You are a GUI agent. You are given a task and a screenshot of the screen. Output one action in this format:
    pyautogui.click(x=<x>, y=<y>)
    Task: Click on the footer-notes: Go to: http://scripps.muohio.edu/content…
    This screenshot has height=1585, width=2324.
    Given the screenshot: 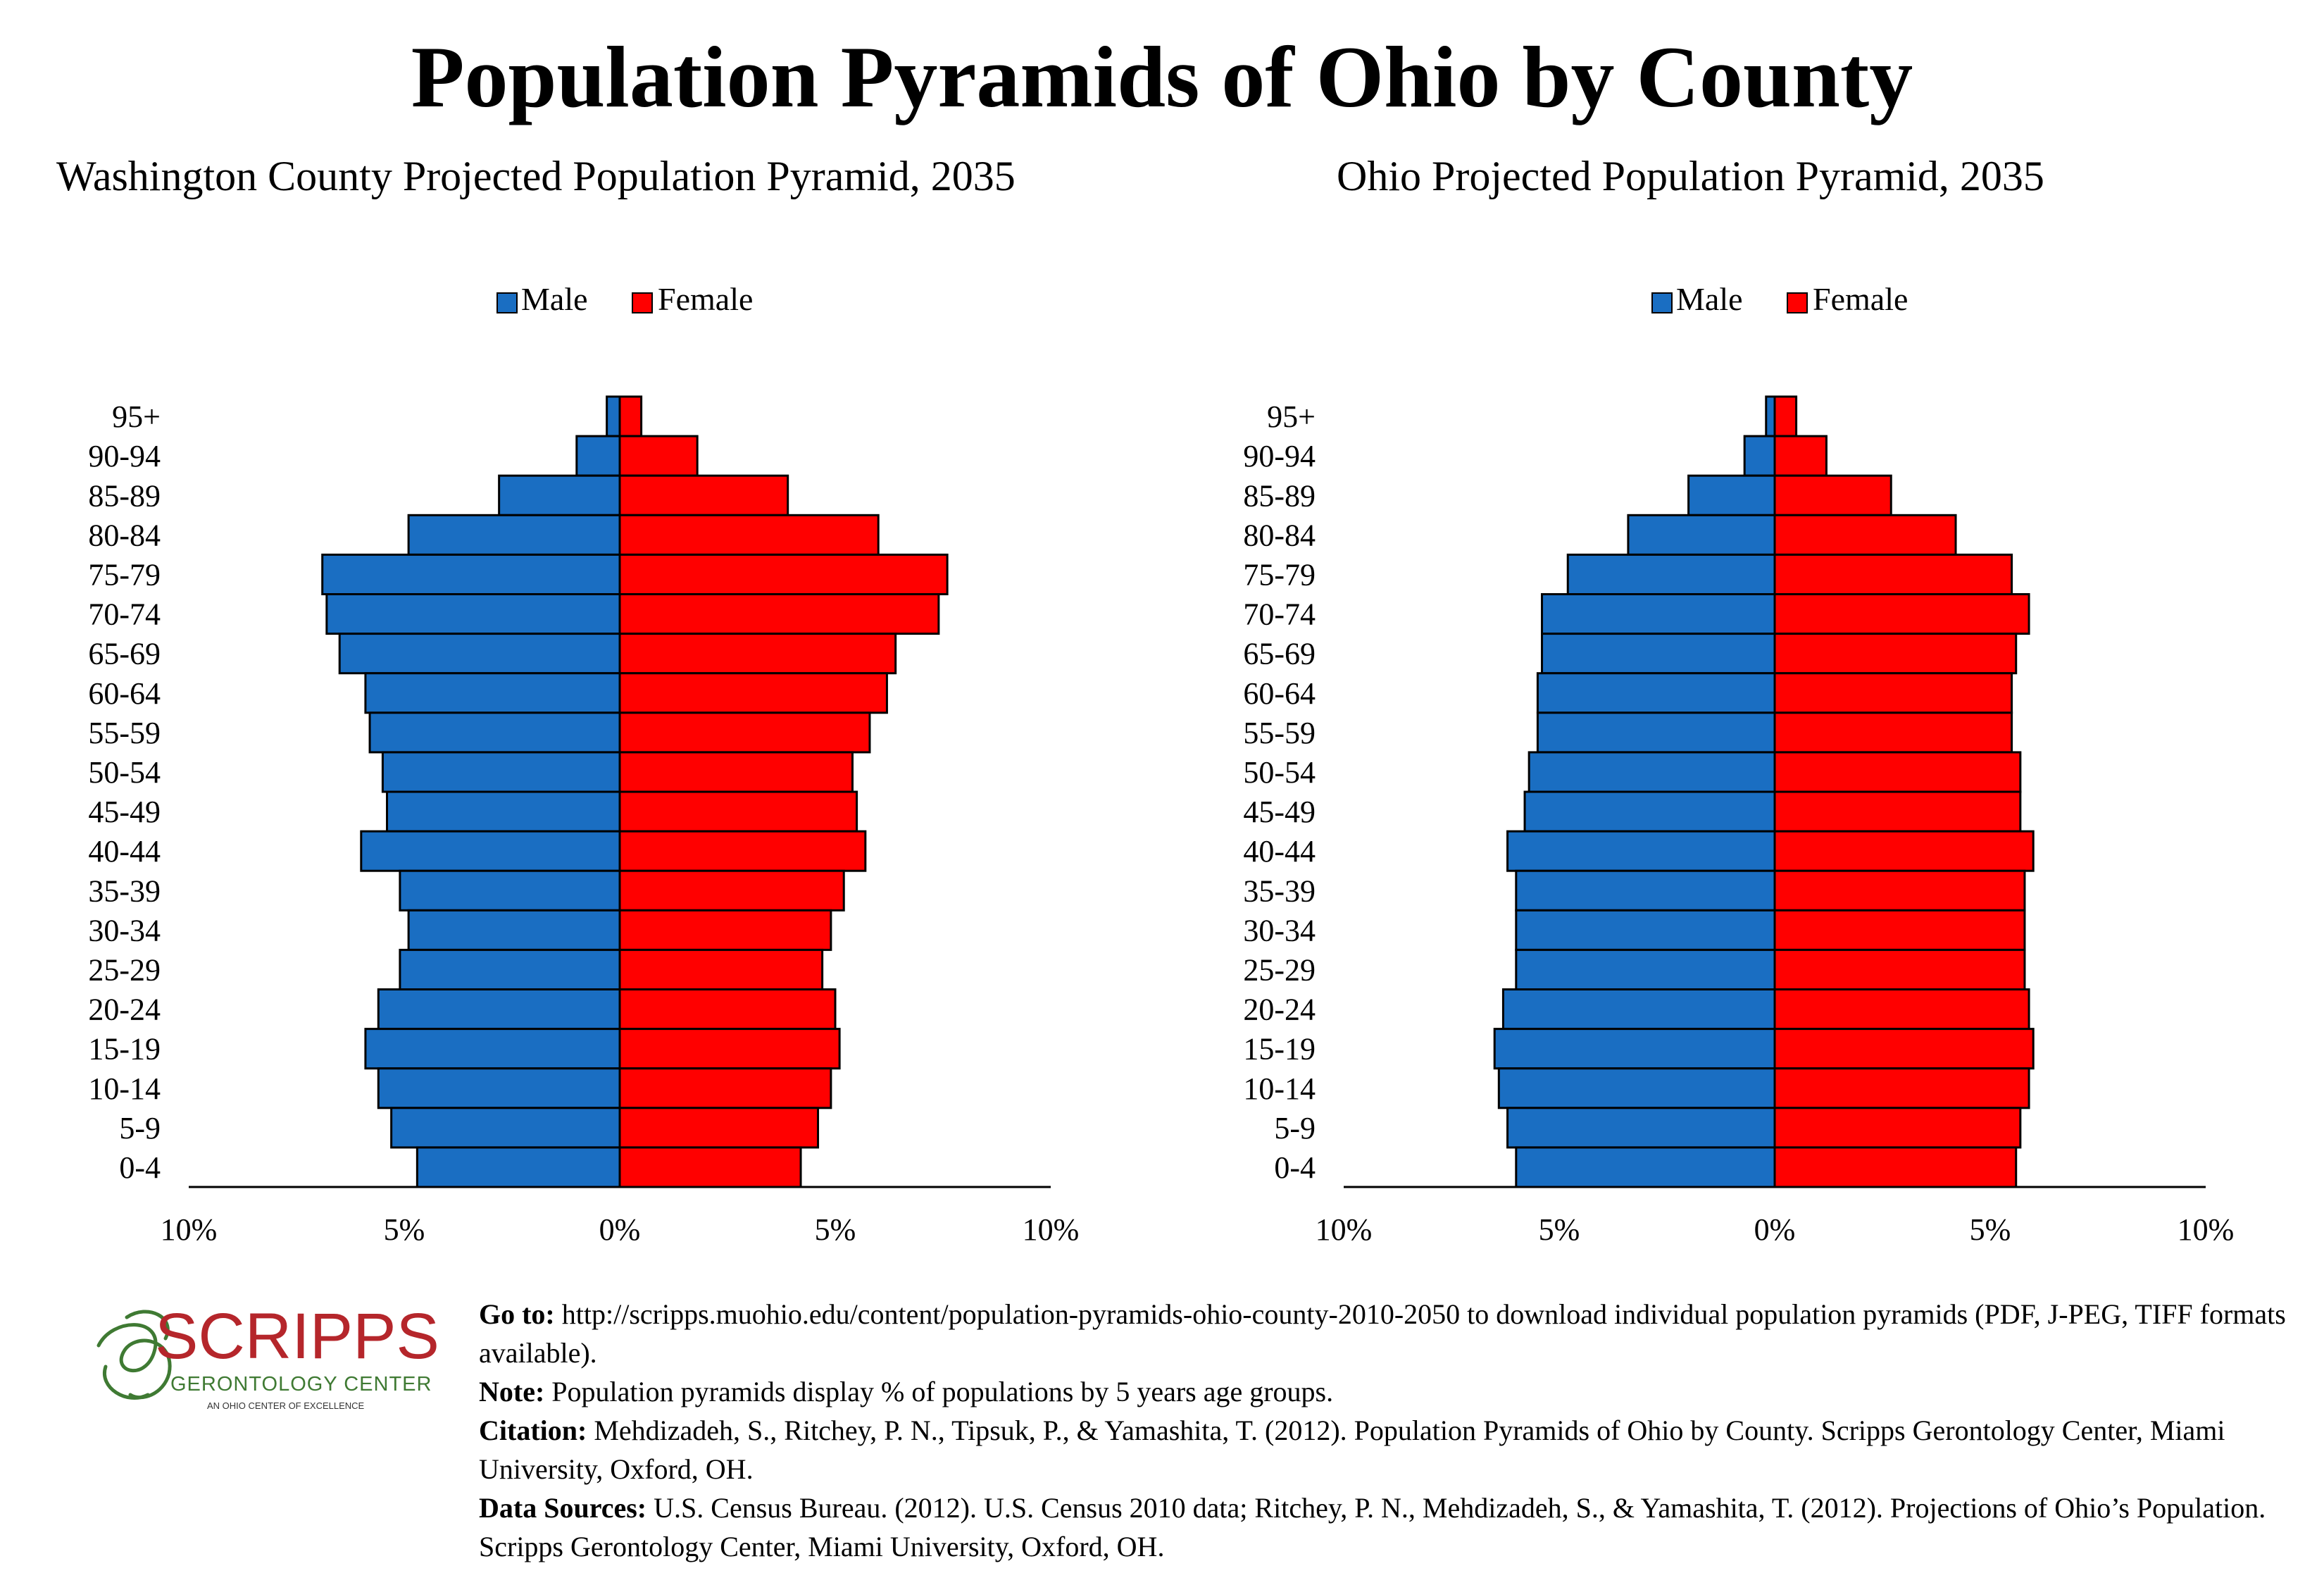 What is the action you would take?
    pyautogui.click(x=1394, y=1430)
    